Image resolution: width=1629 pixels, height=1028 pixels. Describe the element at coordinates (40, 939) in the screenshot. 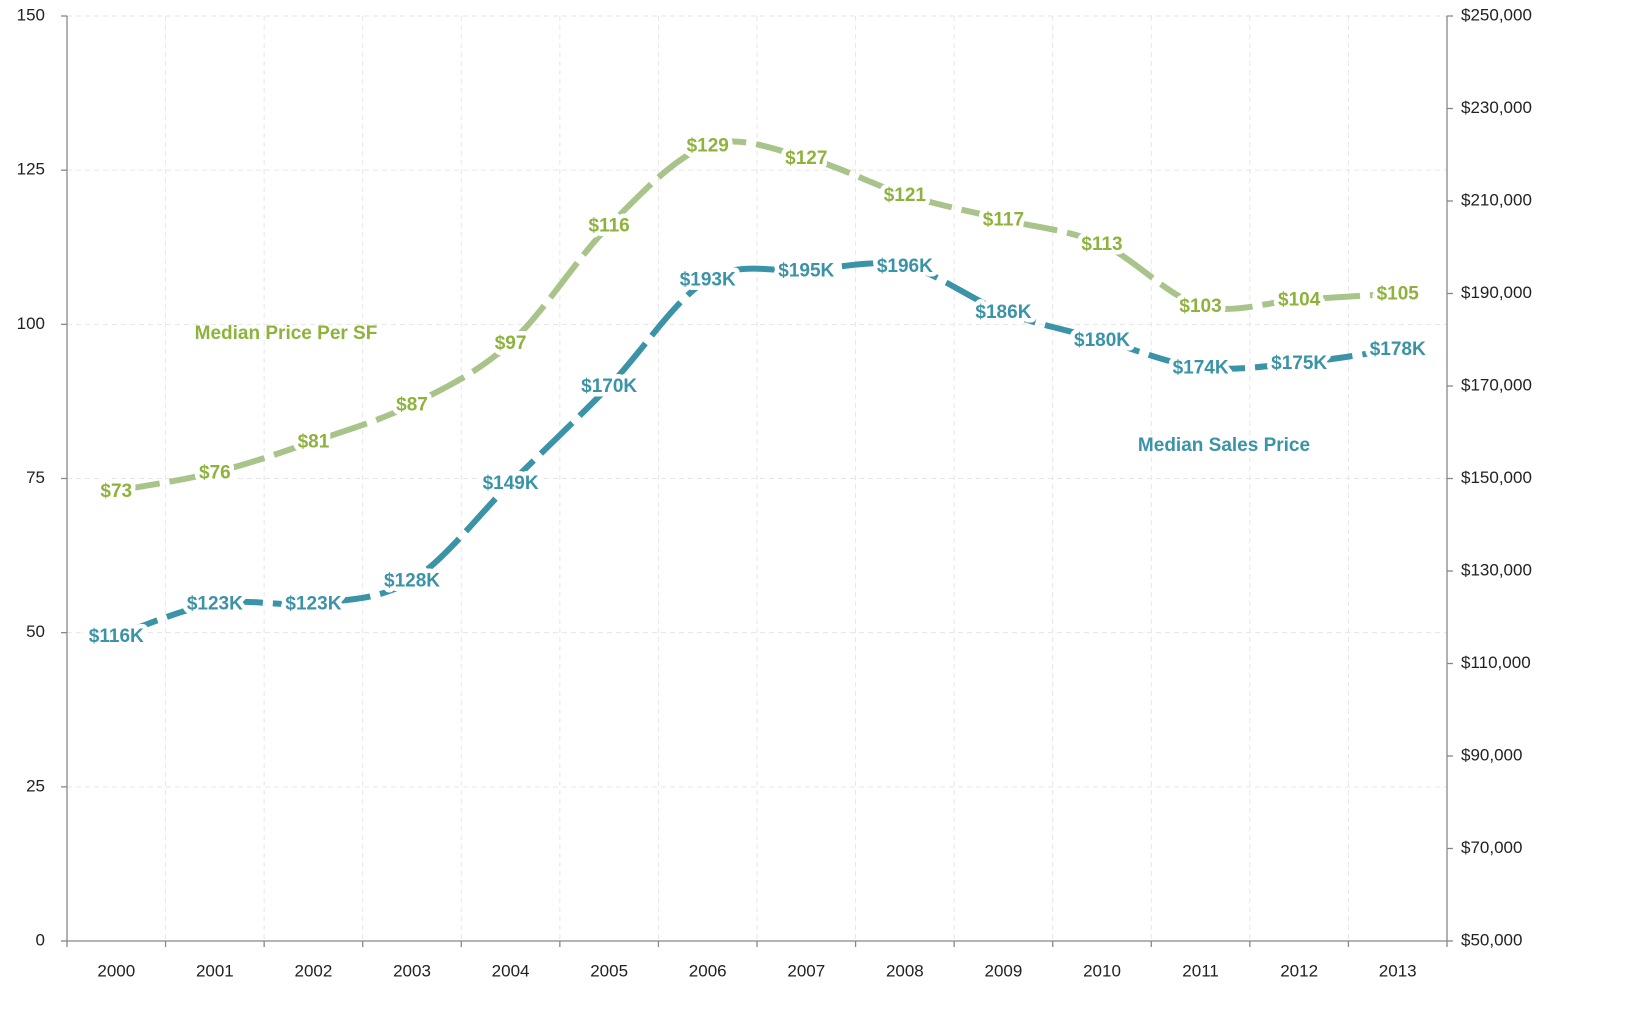

I see `y-tick-label: 0` at that location.